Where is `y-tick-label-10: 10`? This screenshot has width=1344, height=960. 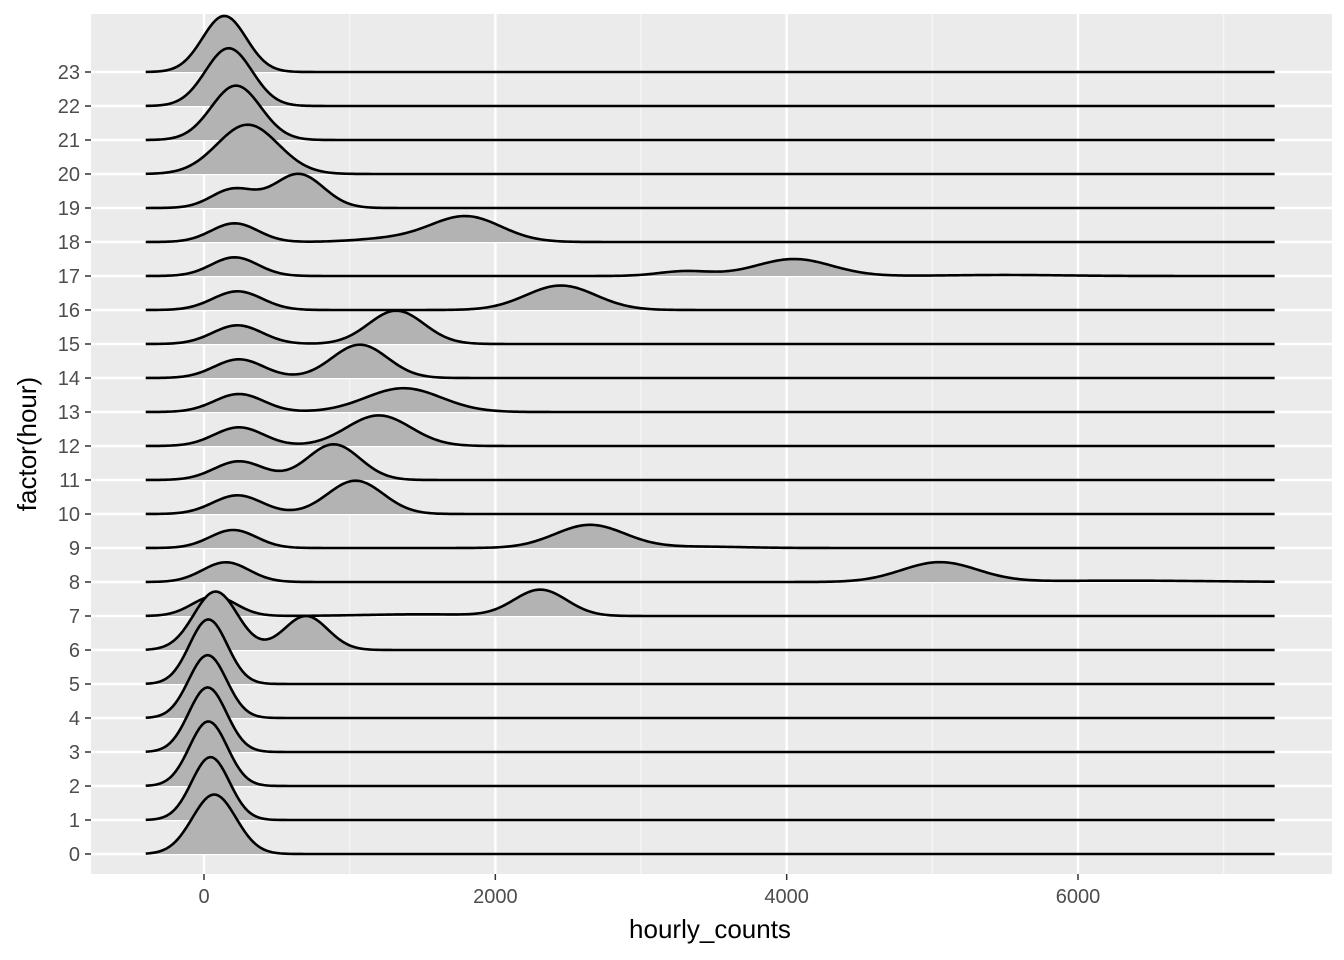
y-tick-label-10: 10 is located at coordinates (69, 515).